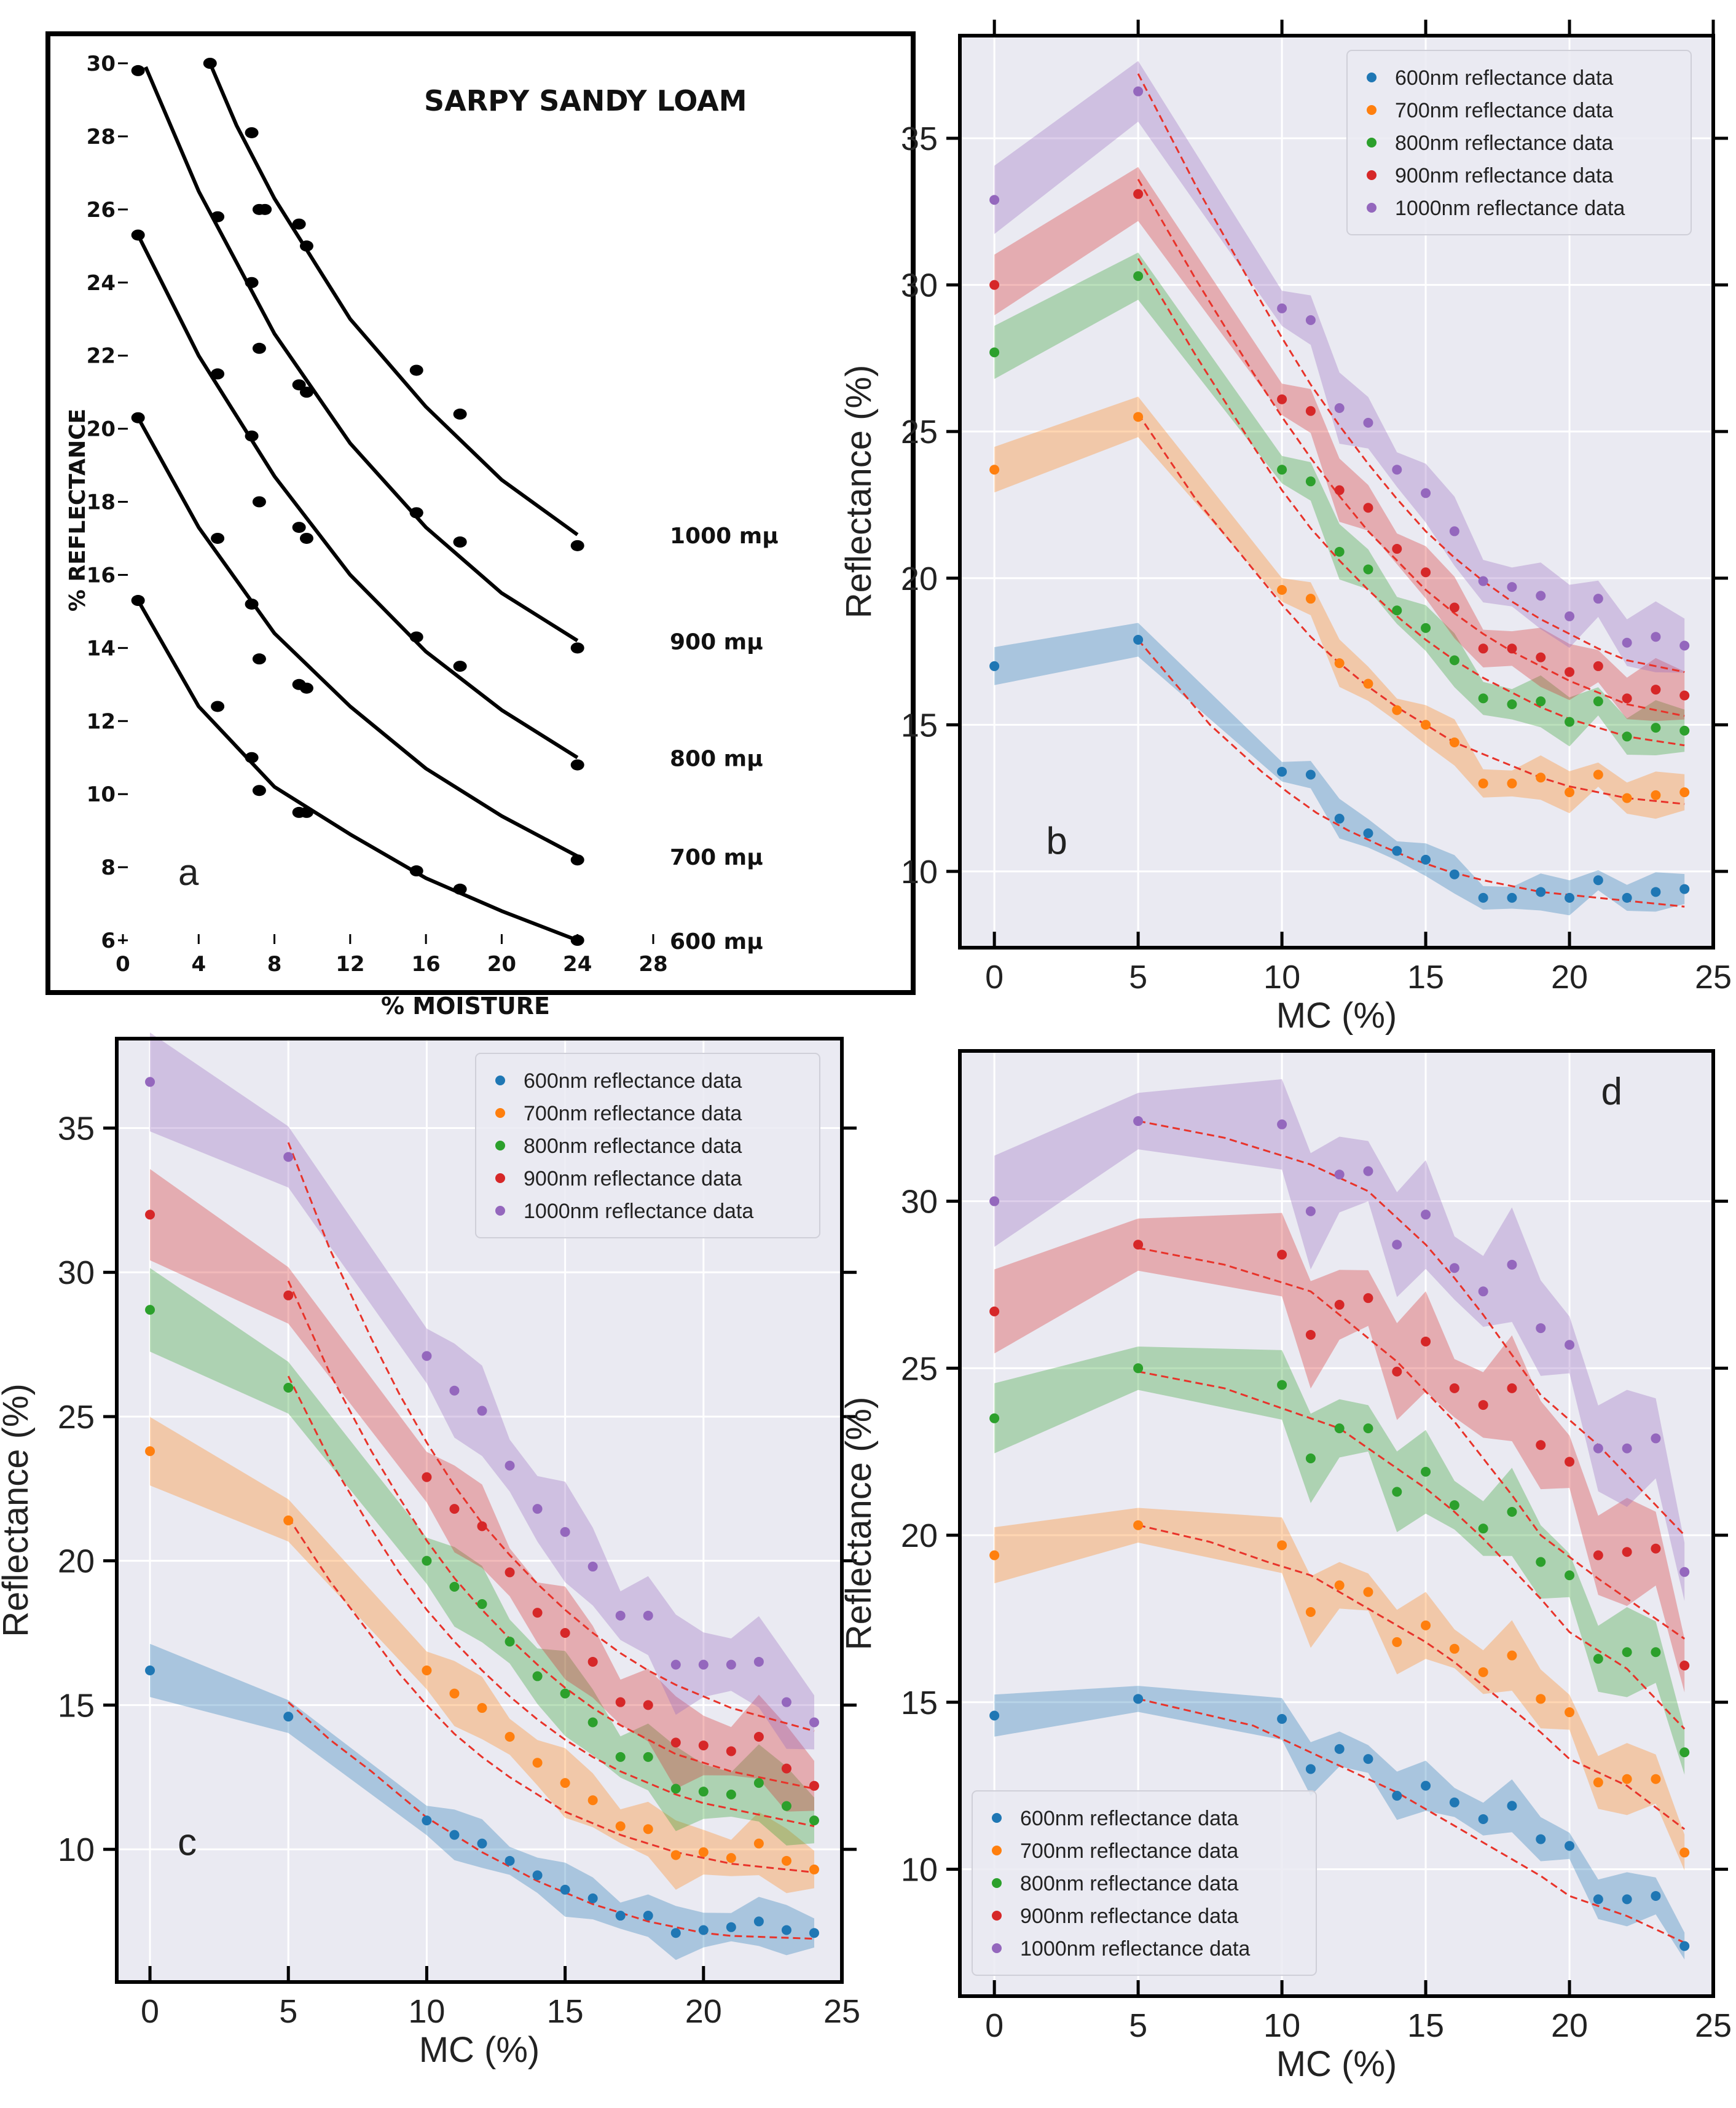 The height and width of the screenshot is (2108, 1736). I want to click on panel-a-curve-1000-m, so click(393, 300).